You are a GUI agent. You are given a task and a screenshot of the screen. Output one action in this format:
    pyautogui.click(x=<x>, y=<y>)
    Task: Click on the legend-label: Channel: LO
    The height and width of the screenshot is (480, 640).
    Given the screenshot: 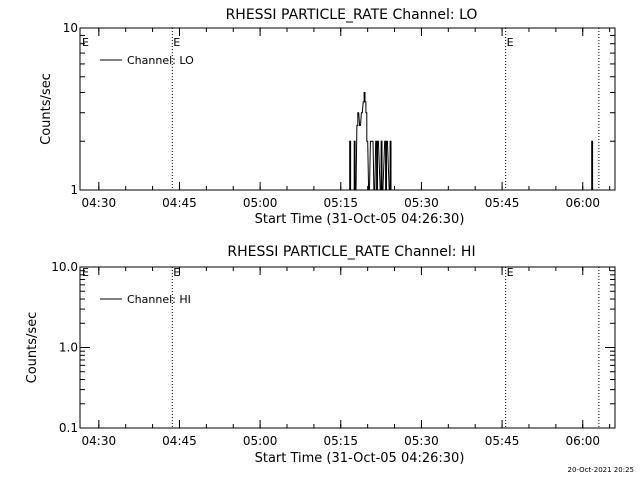 What is the action you would take?
    pyautogui.click(x=160, y=60)
    